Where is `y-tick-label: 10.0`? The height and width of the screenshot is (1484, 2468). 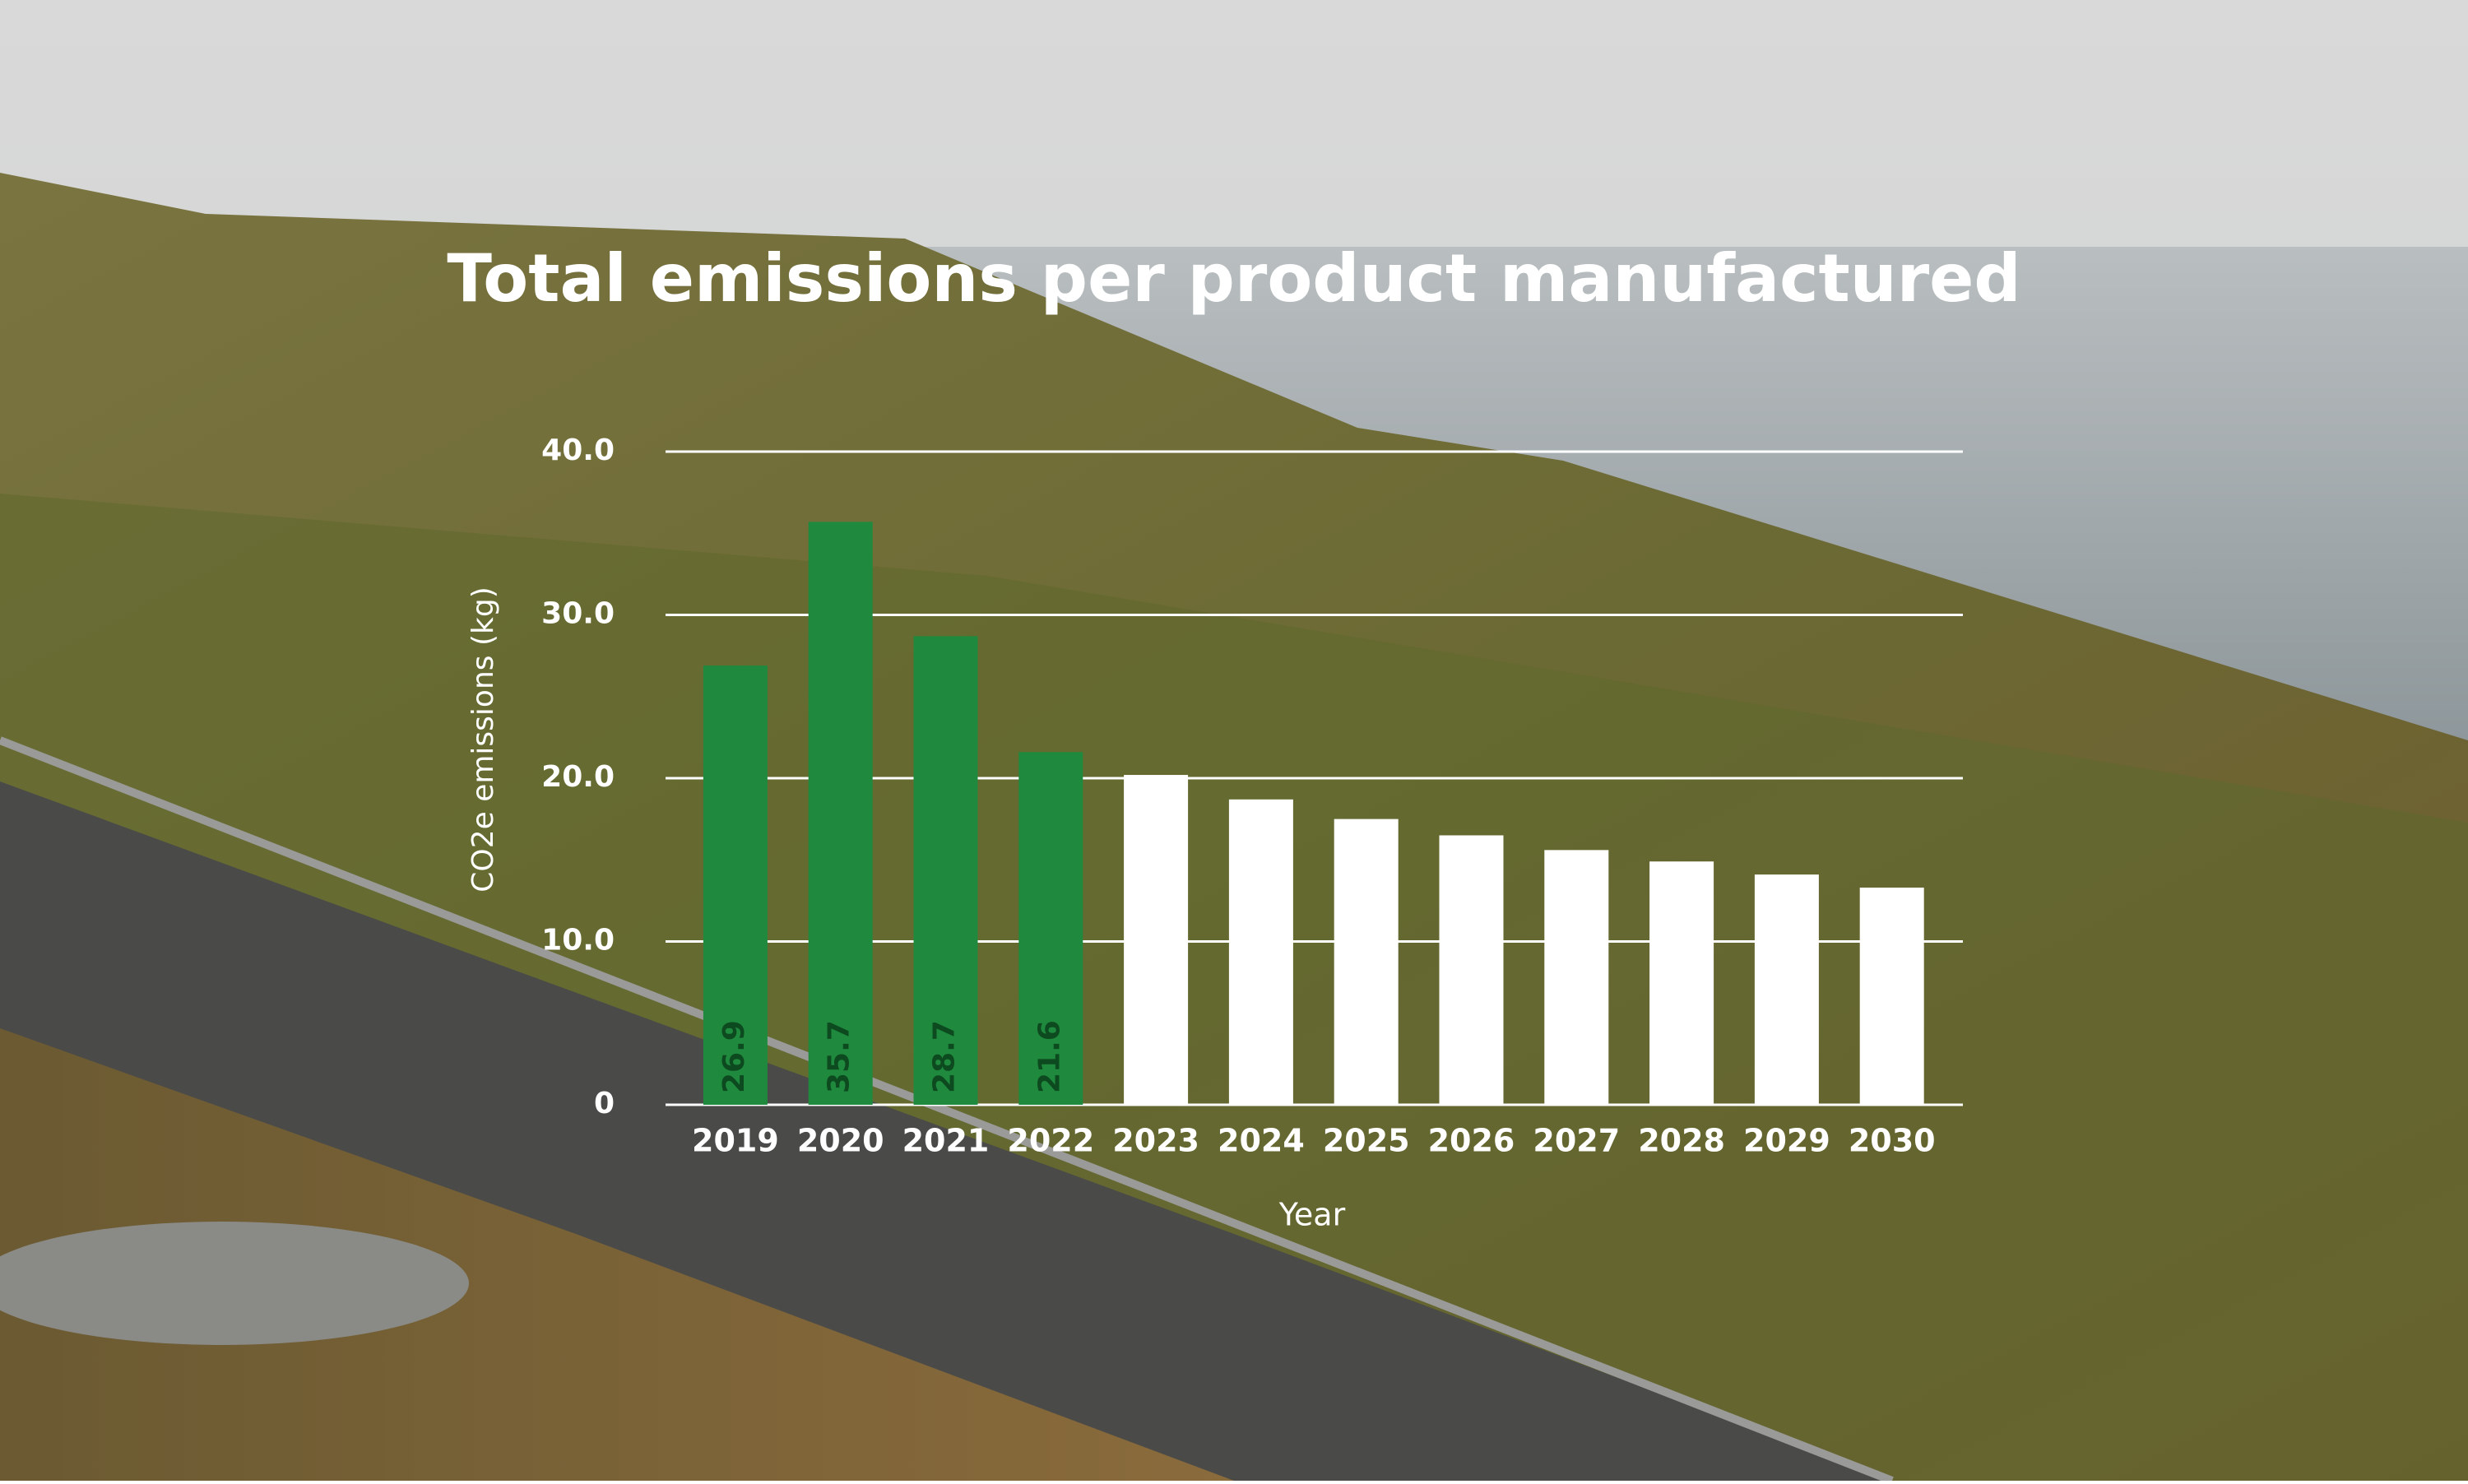
y-tick-label: 10.0 is located at coordinates (578, 941).